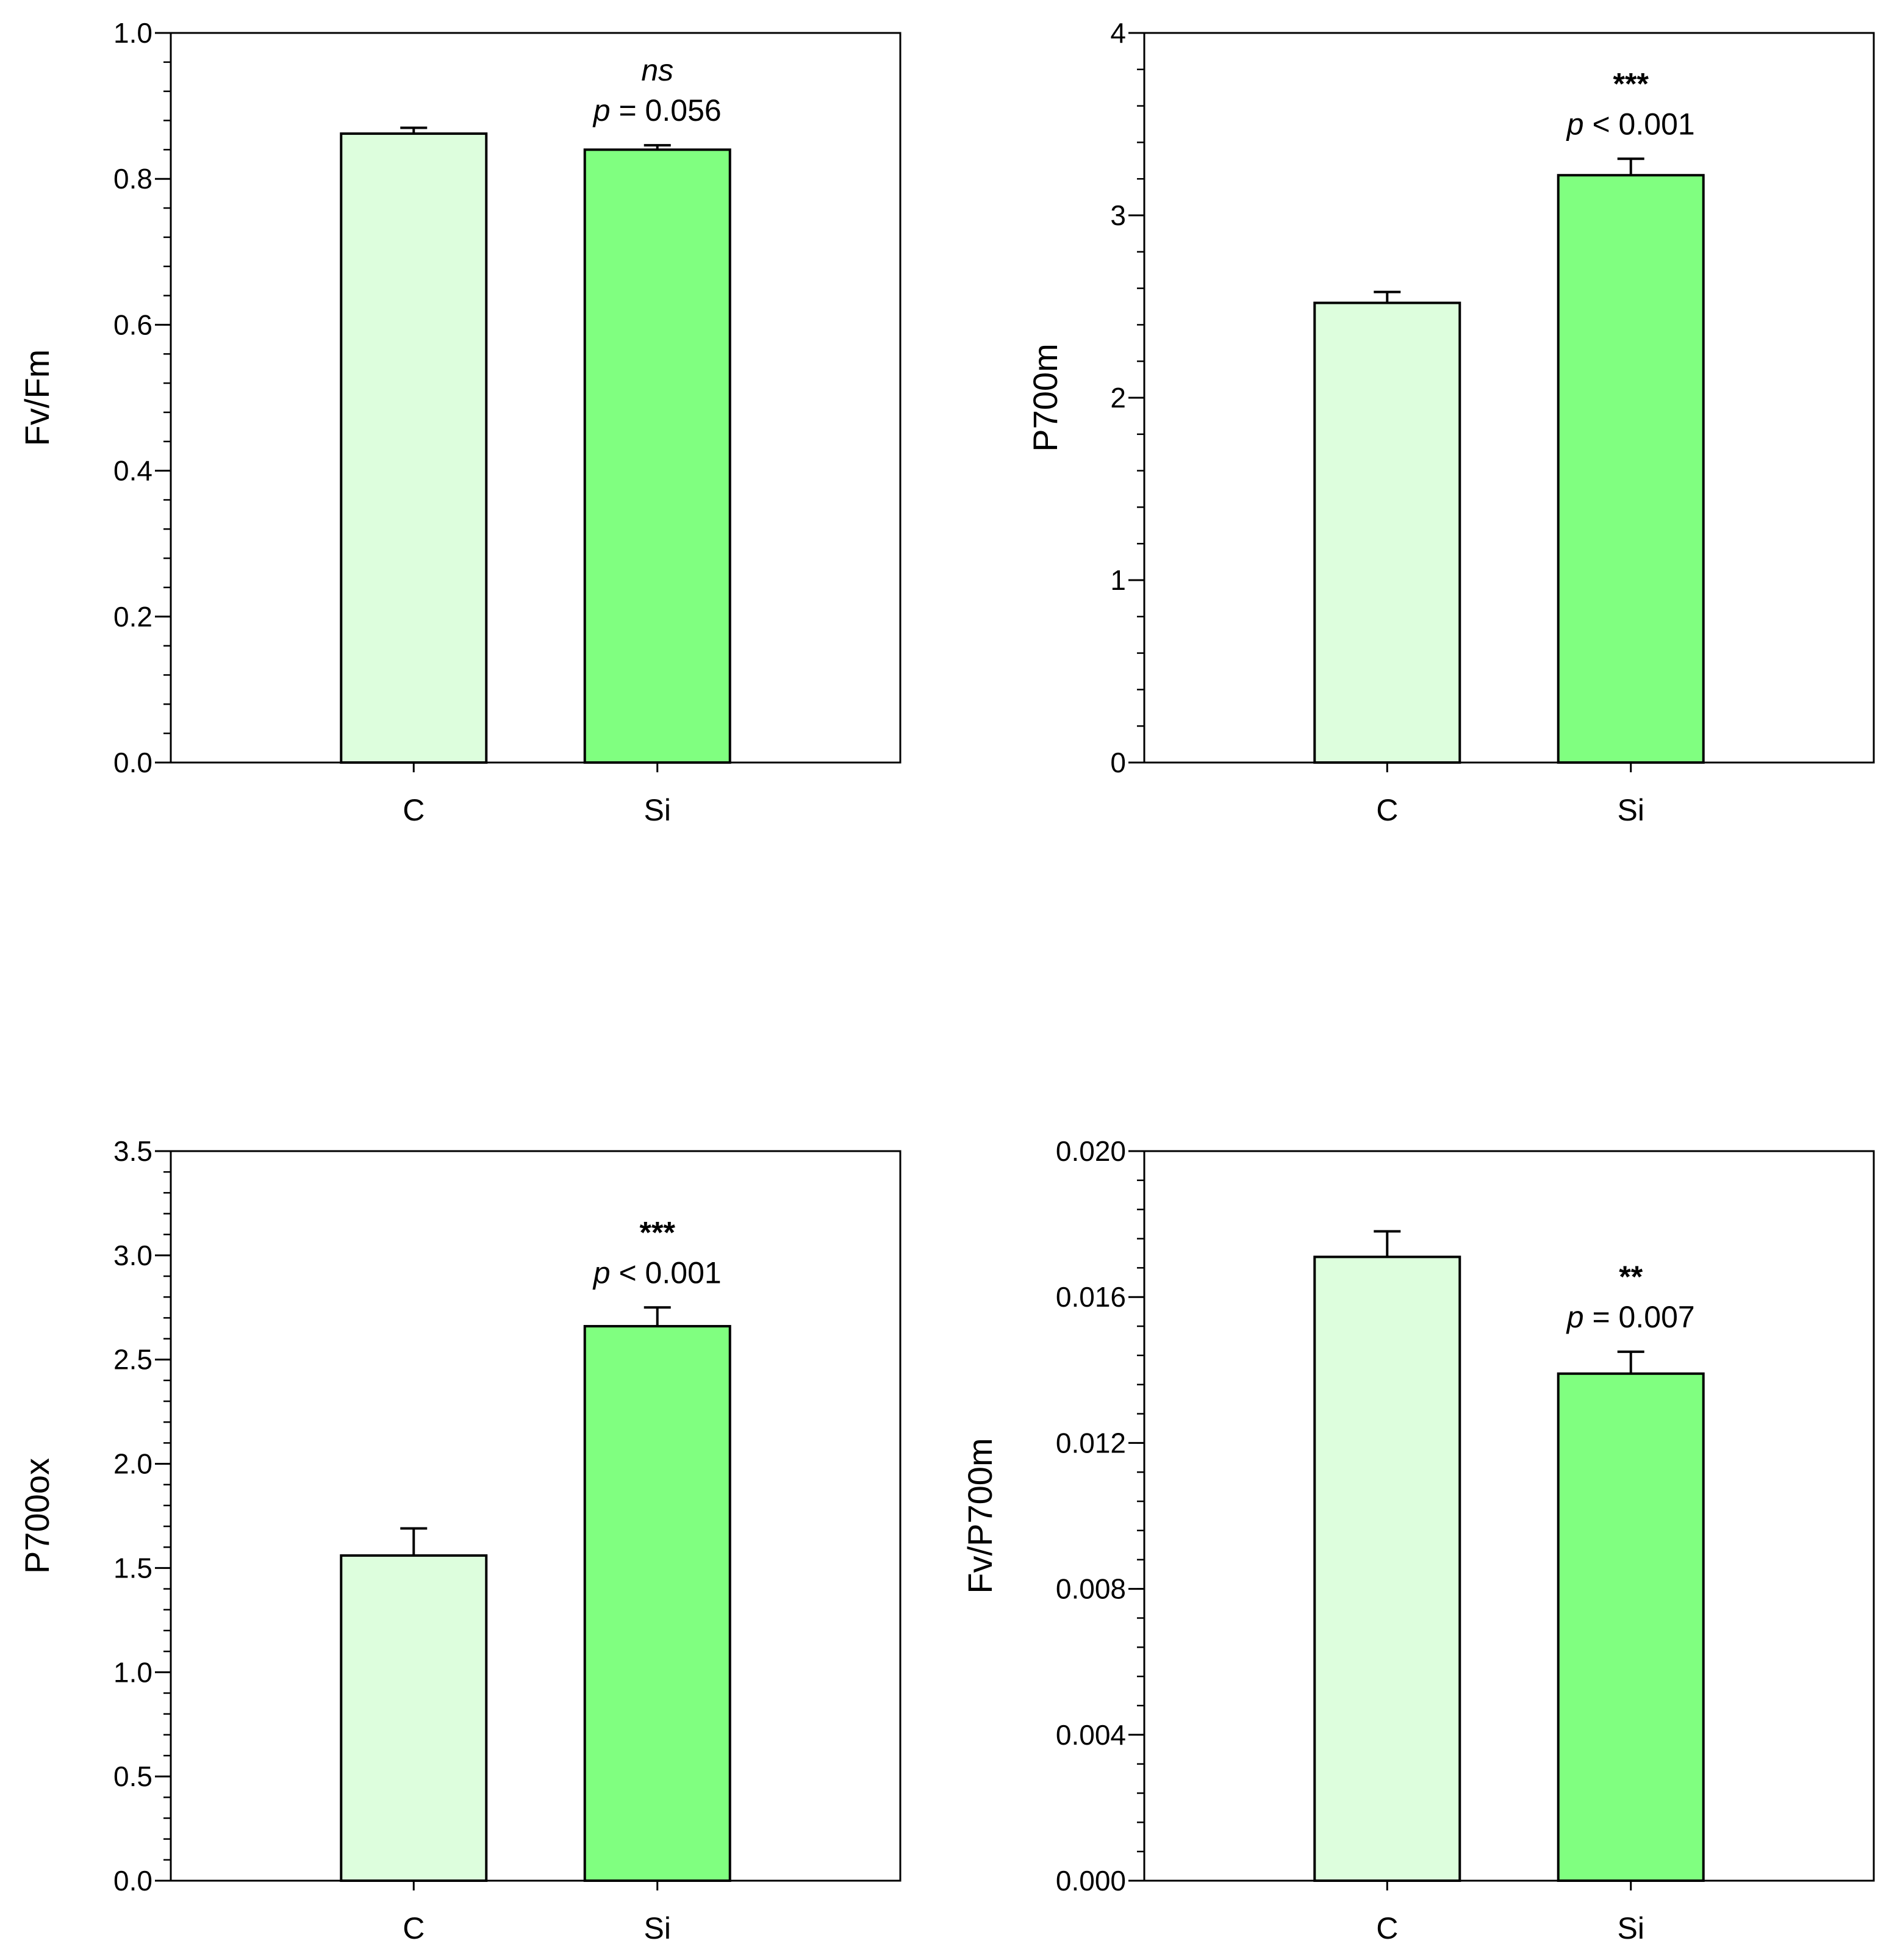 The height and width of the screenshot is (1960, 1900). What do you see at coordinates (132, 1360) in the screenshot?
I see `y-tick-label: 2.5` at bounding box center [132, 1360].